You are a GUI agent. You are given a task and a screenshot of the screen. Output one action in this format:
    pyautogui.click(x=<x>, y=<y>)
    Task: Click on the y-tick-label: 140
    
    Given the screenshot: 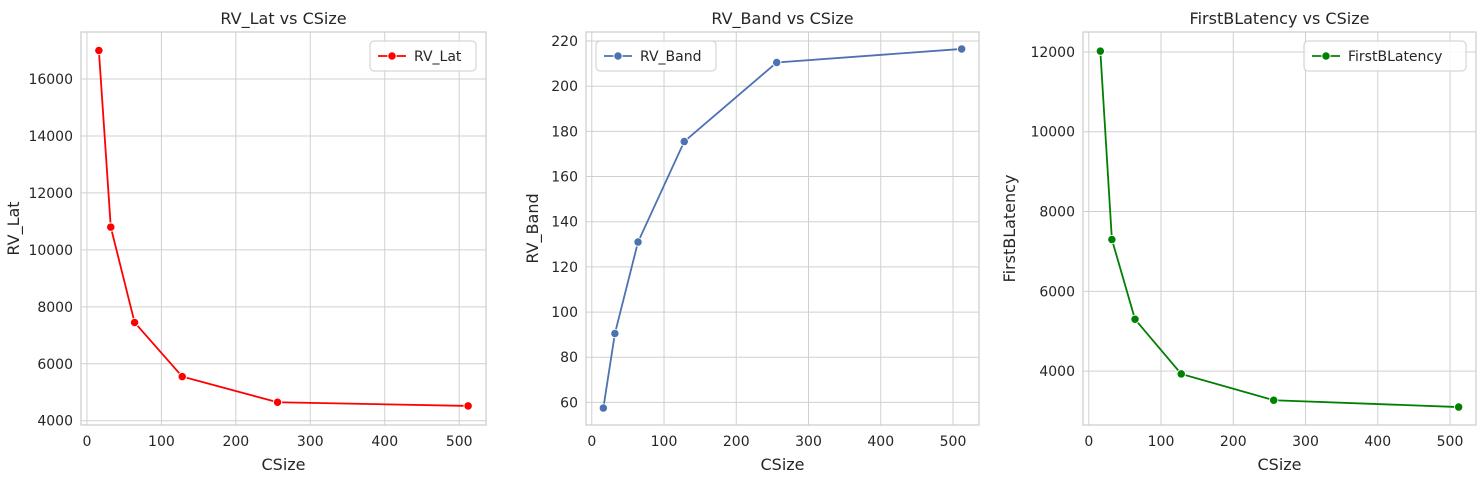 What is the action you would take?
    pyautogui.click(x=564, y=223)
    